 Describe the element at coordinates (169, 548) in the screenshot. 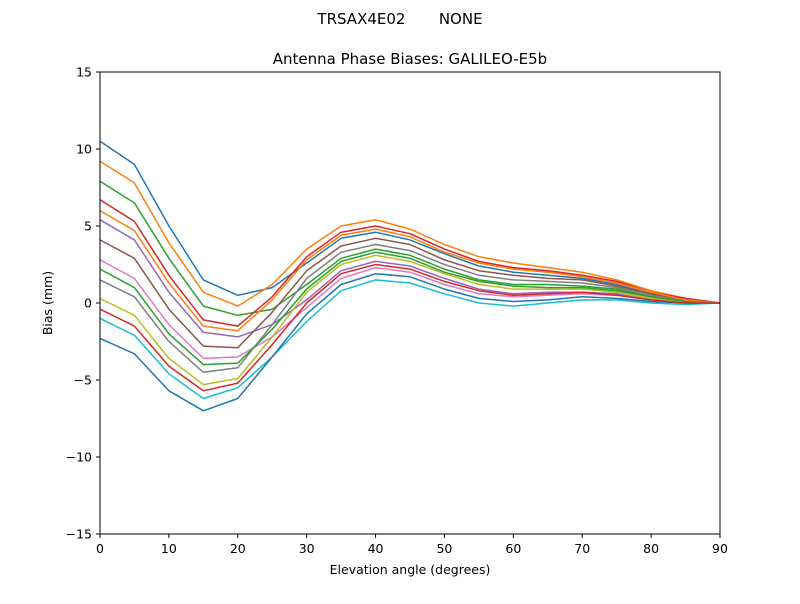

I see `x-tick-label: 10` at that location.